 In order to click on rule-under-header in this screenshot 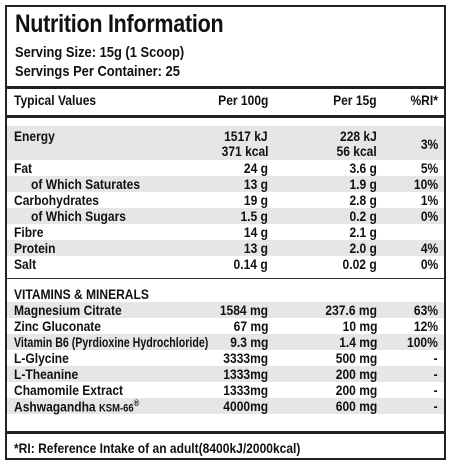, I will do `click(225, 116)`.